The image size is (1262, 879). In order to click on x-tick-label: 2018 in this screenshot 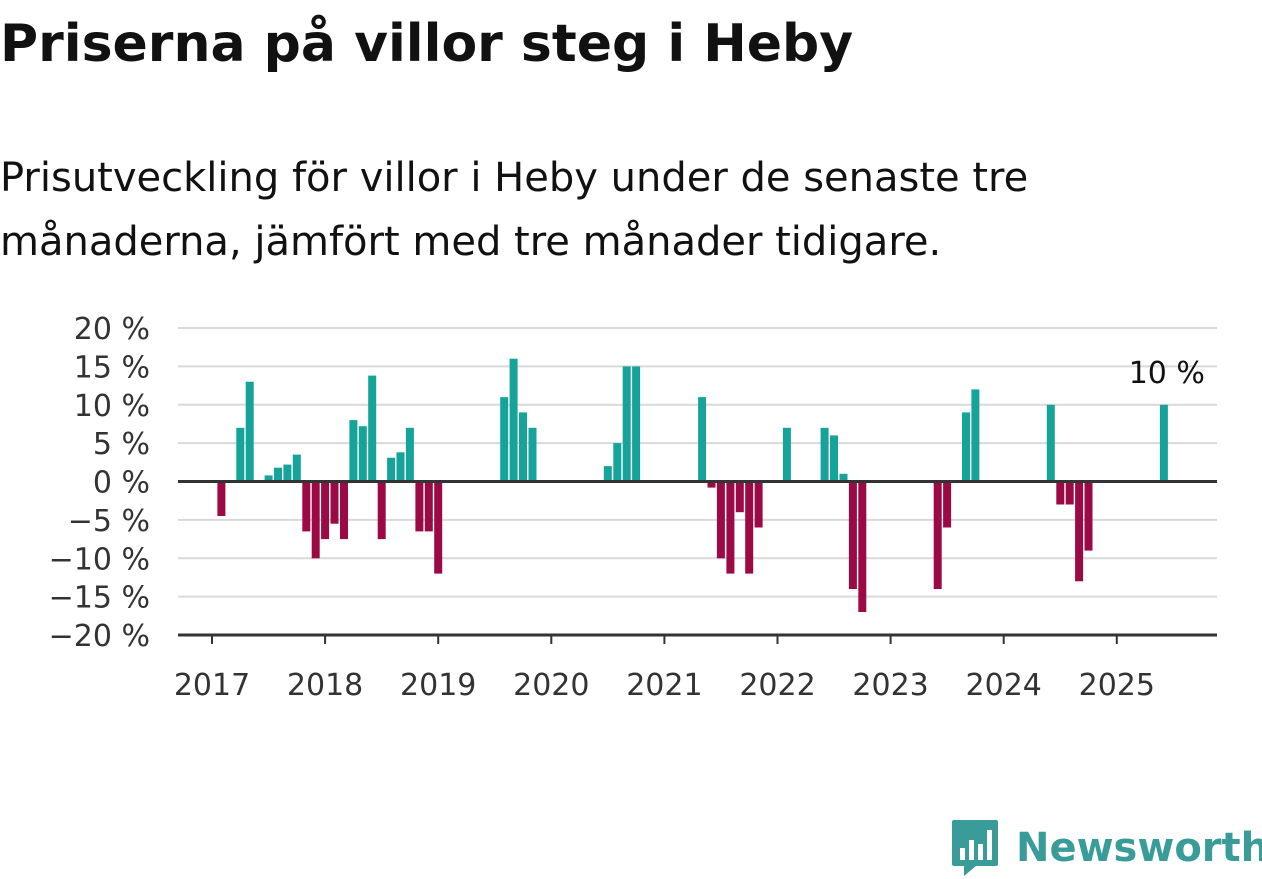, I will do `click(325, 685)`.